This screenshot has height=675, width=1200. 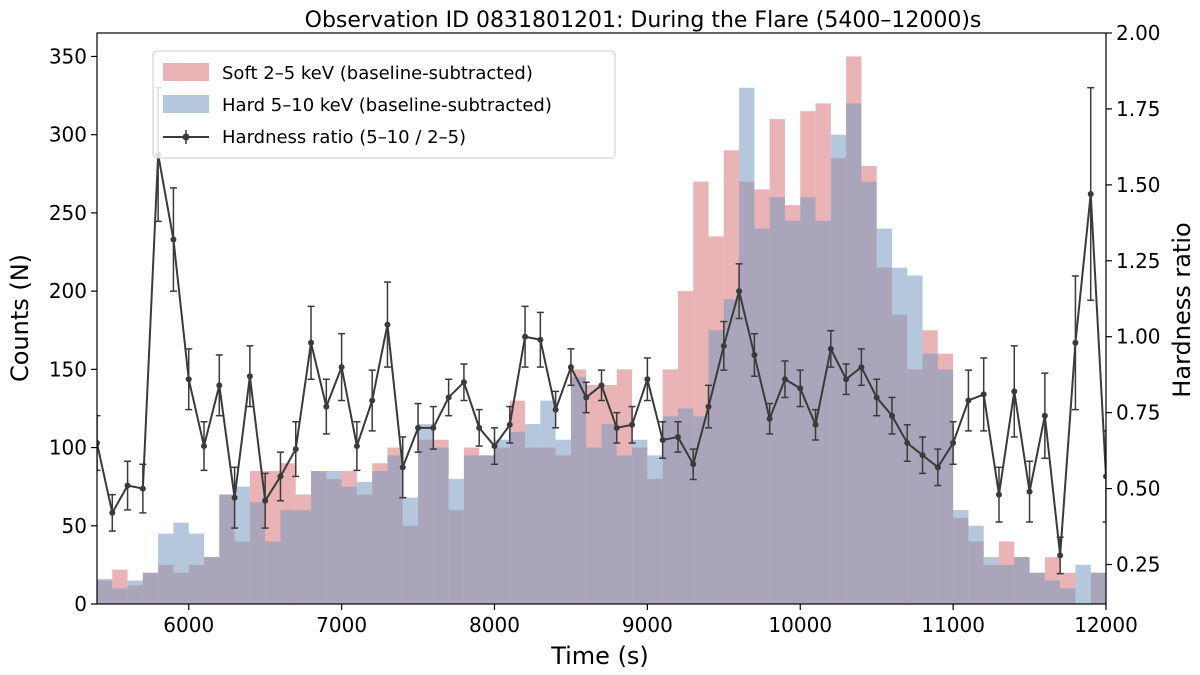 I want to click on x-tick-label: 8000, so click(x=494, y=625).